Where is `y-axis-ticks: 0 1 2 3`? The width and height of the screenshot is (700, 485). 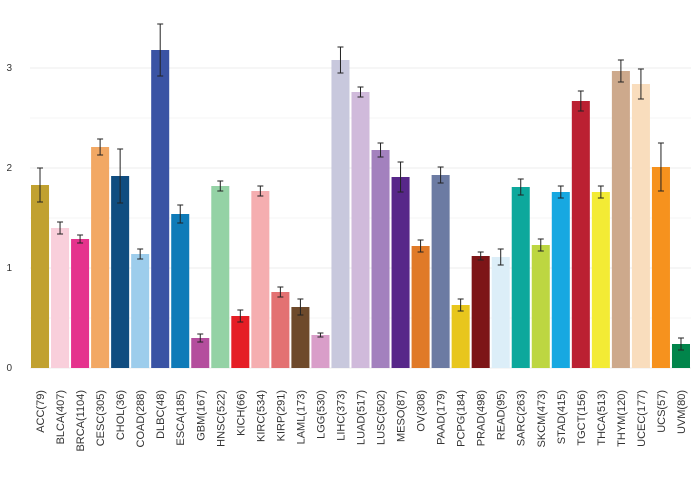
y-axis-ticks: 0 1 2 3 is located at coordinates (9, 218).